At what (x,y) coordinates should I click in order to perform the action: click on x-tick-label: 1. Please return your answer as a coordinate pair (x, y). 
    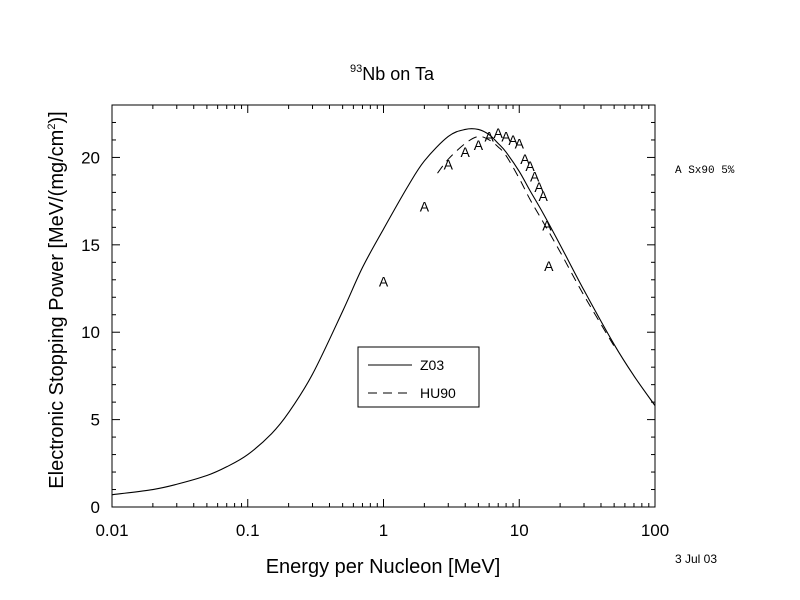
    Looking at the image, I should click on (383, 530).